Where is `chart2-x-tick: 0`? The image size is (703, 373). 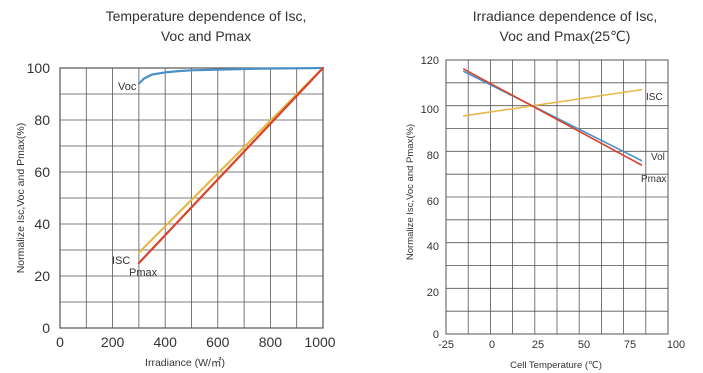 chart2-x-tick: 0 is located at coordinates (492, 345).